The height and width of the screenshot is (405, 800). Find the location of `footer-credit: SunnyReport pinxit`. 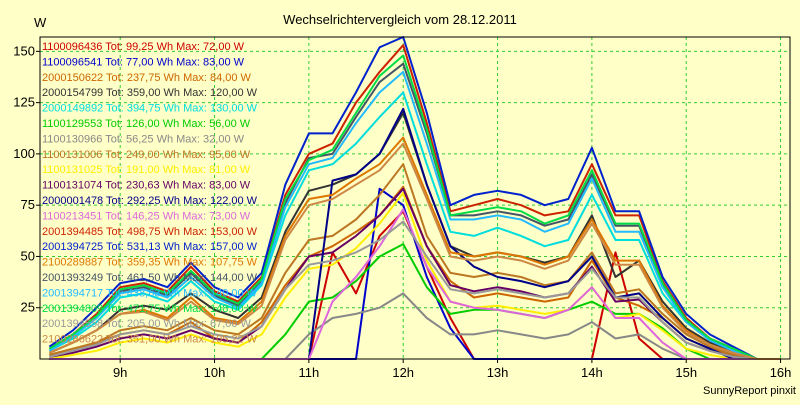

footer-credit: SunnyReport pinxit is located at coordinates (749, 391).